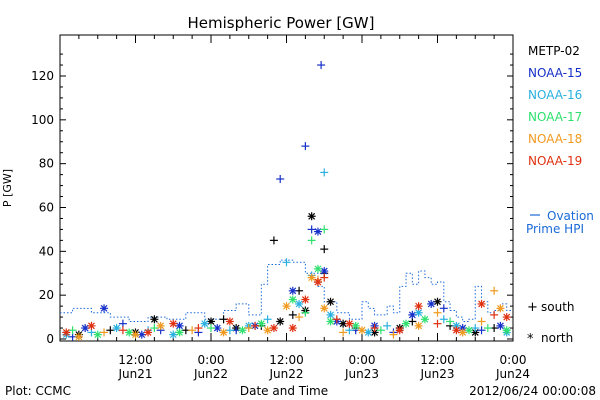 The height and width of the screenshot is (400, 600). What do you see at coordinates (286, 290) in the screenshot?
I see `ovation-line` at bounding box center [286, 290].